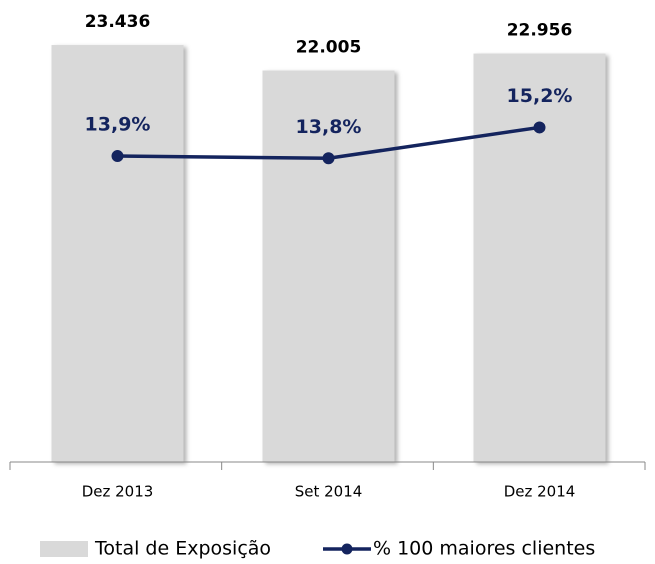 This screenshot has height=564, width=655. Describe the element at coordinates (484, 549) in the screenshot. I see `legend-label: % 100 maiores clientes` at that location.